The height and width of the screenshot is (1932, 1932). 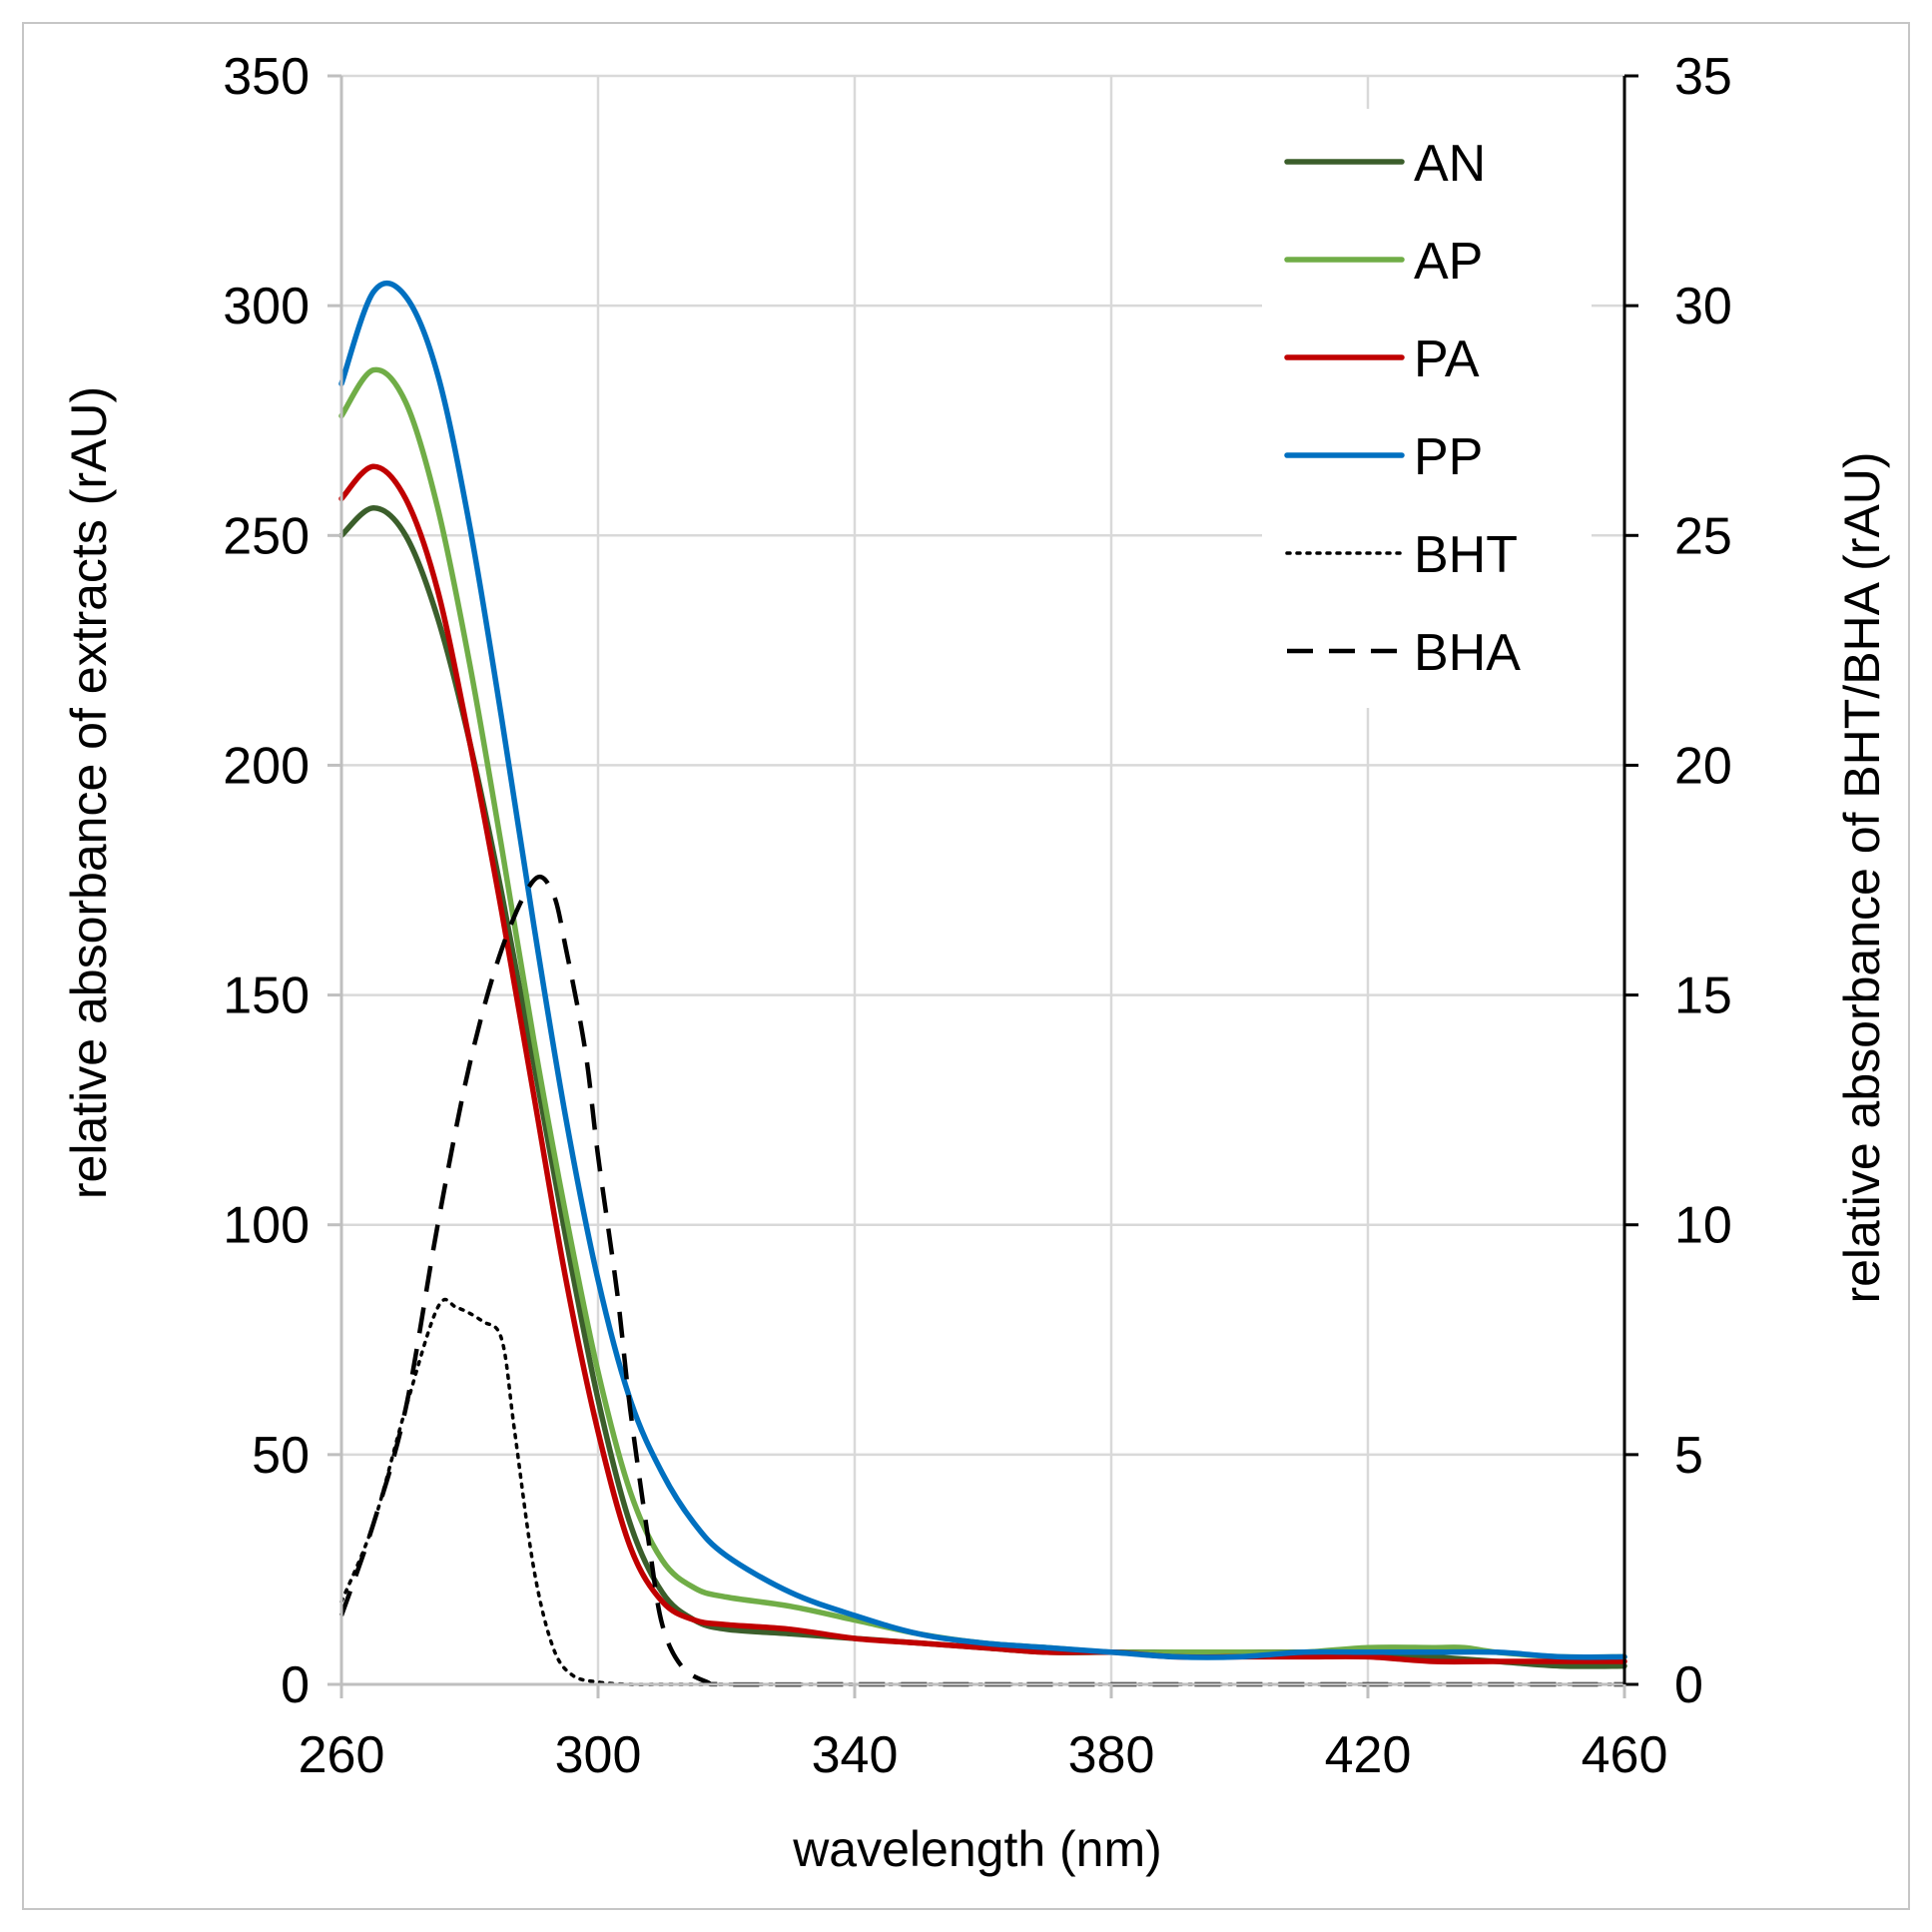 What do you see at coordinates (295, 1685) in the screenshot?
I see `y-tick-label: 0` at bounding box center [295, 1685].